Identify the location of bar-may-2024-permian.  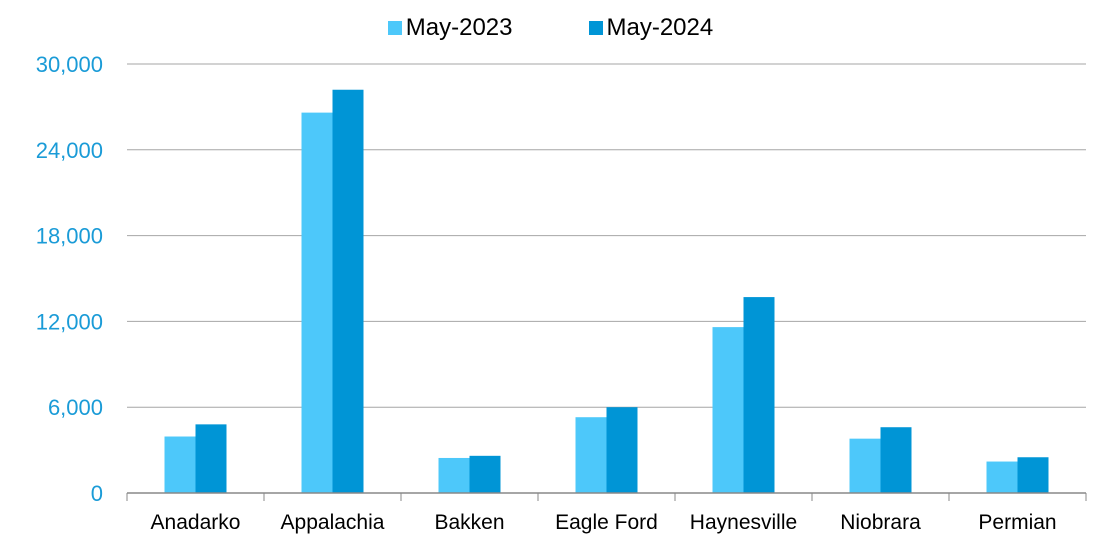
(1033, 475).